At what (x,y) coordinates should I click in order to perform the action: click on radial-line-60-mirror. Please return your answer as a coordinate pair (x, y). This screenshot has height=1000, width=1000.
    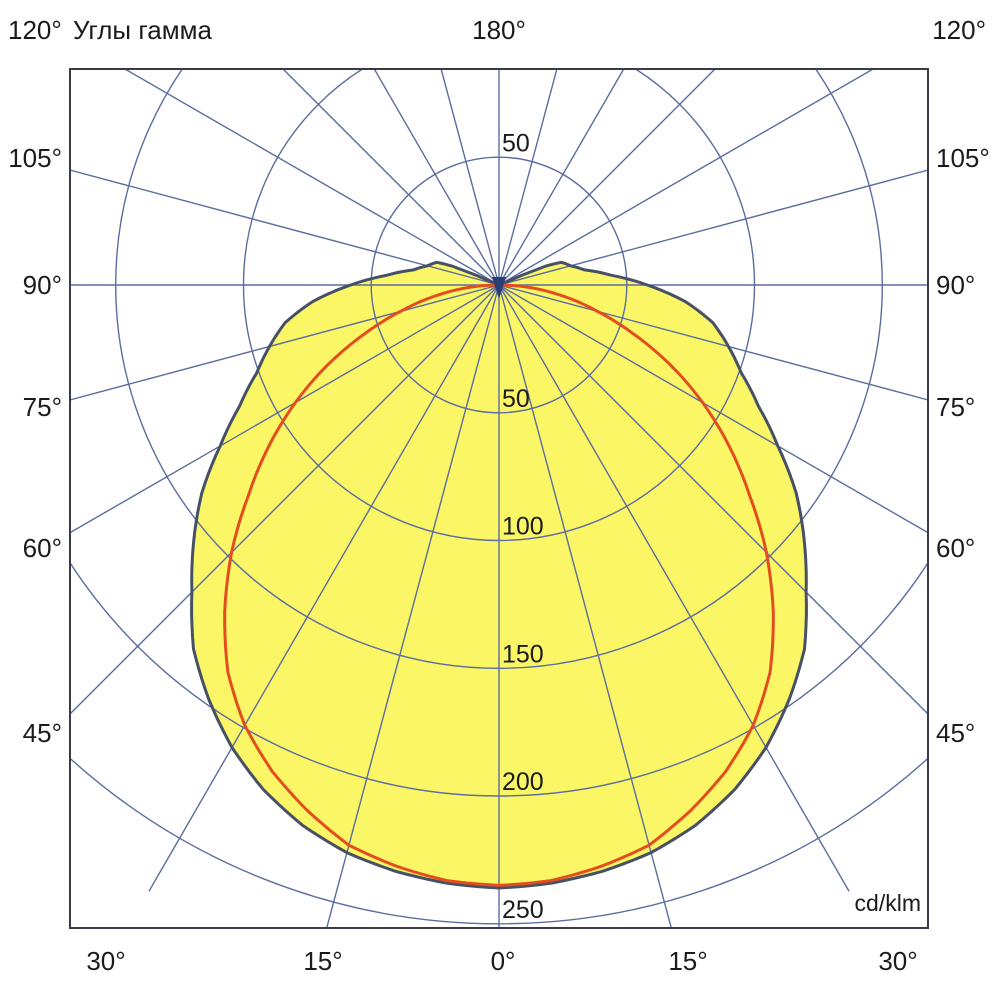
    Looking at the image, I should click on (285, 409).